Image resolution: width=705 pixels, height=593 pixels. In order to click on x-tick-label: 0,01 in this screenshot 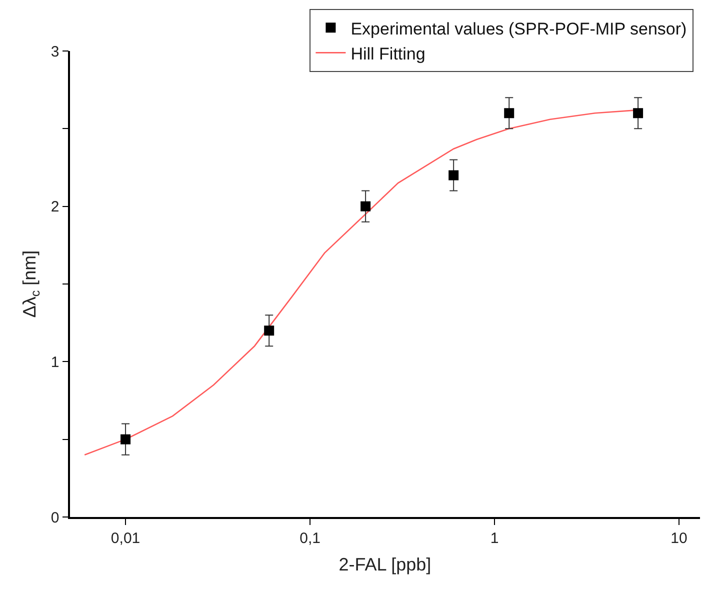, I will do `click(125, 538)`.